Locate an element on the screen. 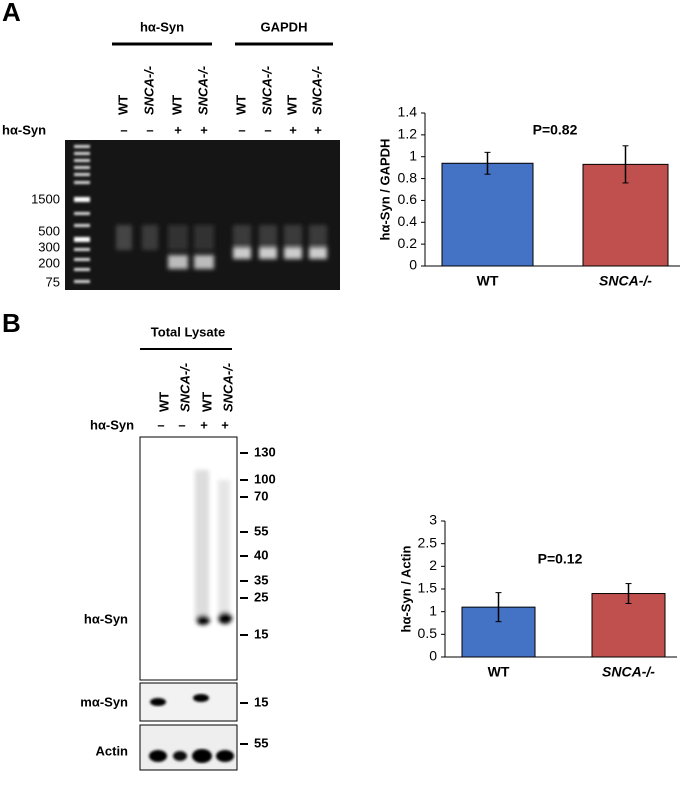  marker-label: 35 is located at coordinates (261, 579).